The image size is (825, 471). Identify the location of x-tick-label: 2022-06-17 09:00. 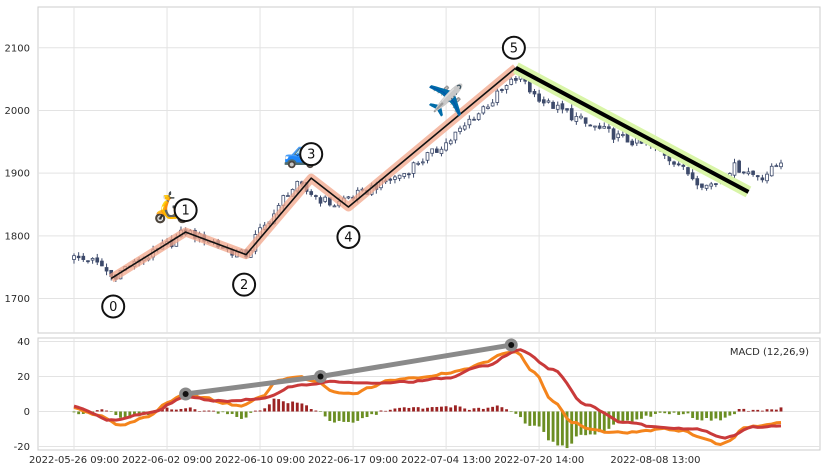
(353, 460).